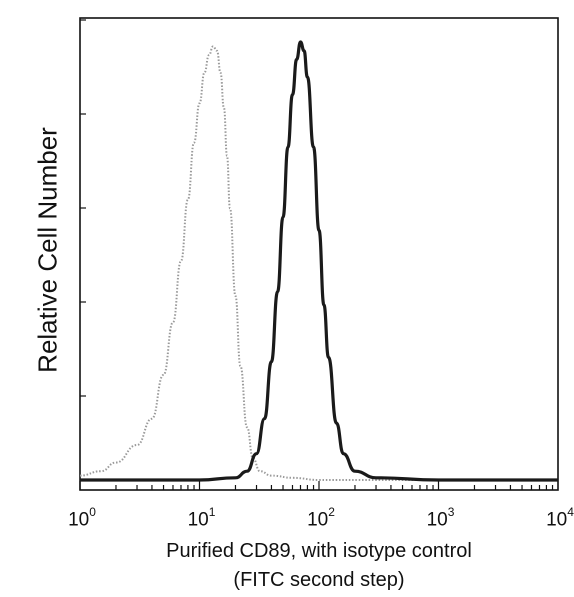  I want to click on x-tick-label-exponent: 1, so click(212, 512).